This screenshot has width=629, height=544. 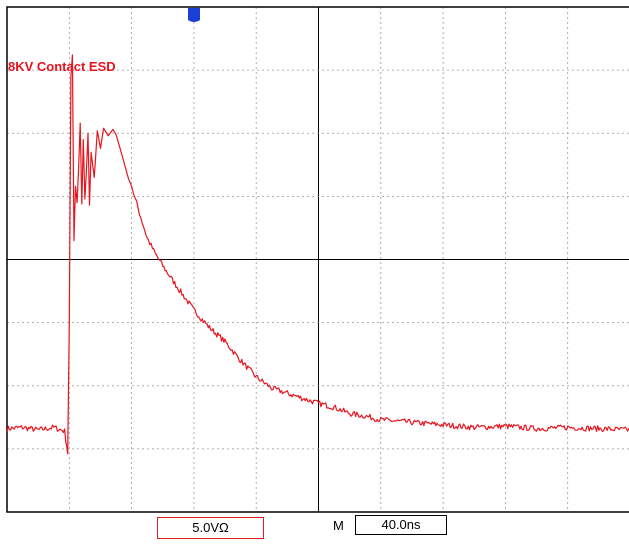 I want to click on volts-per-div-readout: 5.0VΩ, so click(x=210, y=528).